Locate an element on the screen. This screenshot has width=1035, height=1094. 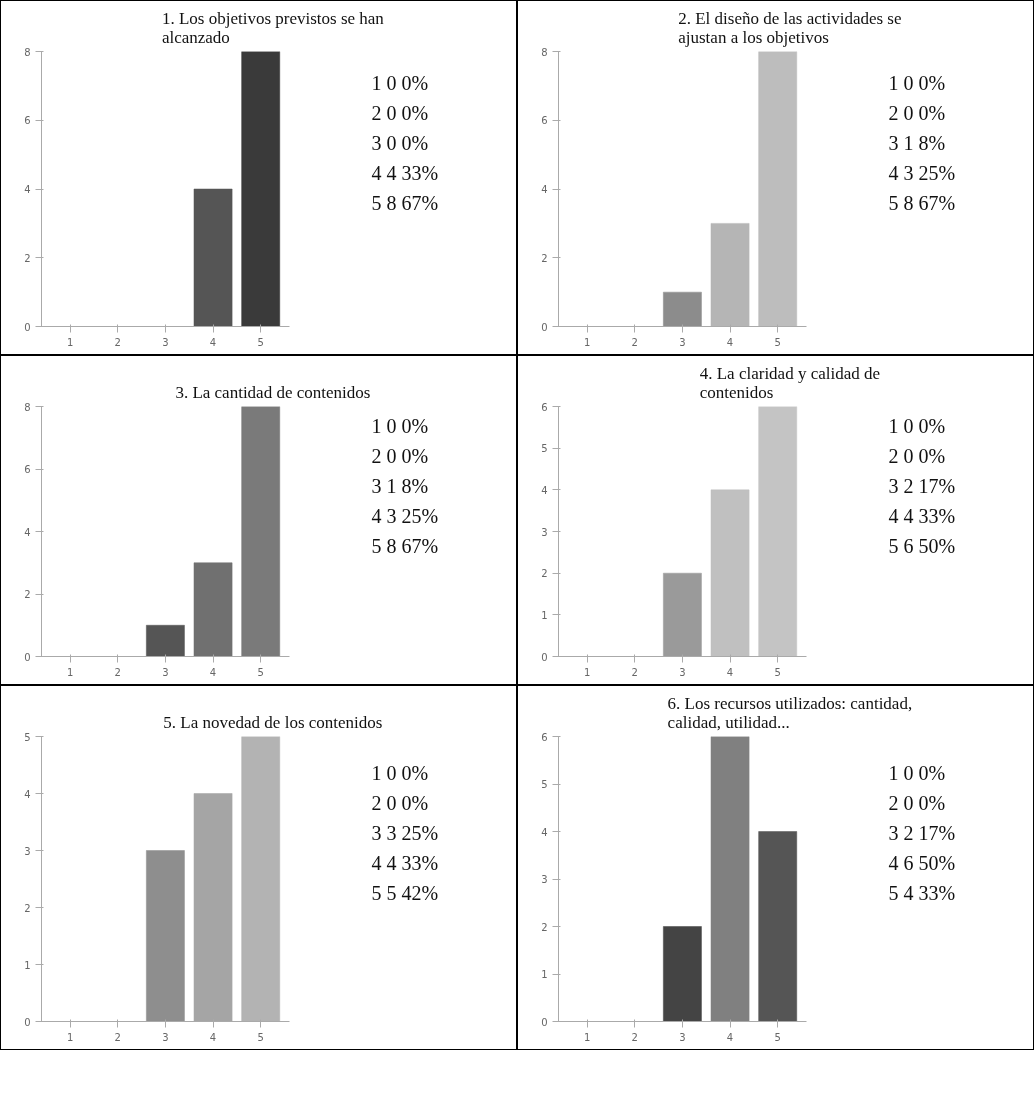
text: 3 3 25% is located at coordinates (405, 833).